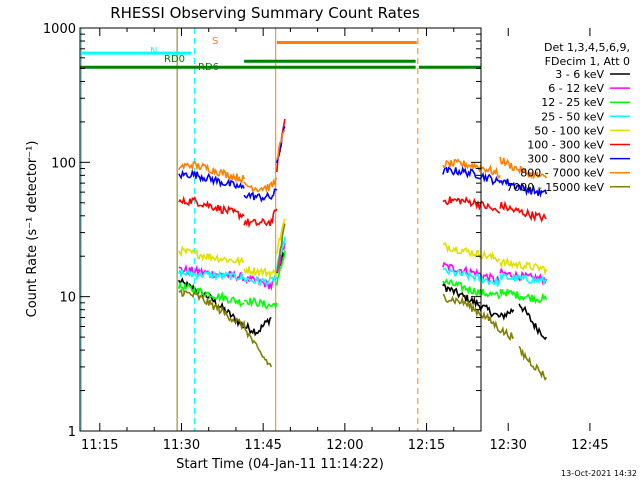  I want to click on y-tick-label-0: 1, so click(72, 432).